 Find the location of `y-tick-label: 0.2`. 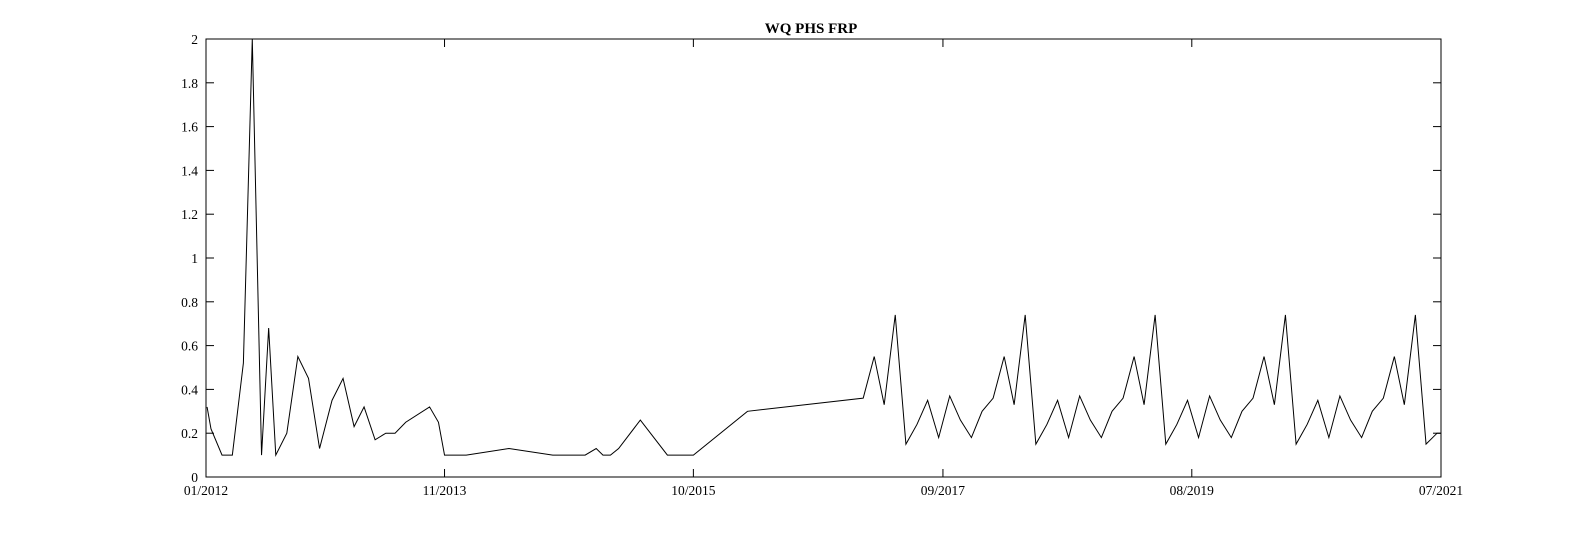

y-tick-label: 0.2 is located at coordinates (189, 433).